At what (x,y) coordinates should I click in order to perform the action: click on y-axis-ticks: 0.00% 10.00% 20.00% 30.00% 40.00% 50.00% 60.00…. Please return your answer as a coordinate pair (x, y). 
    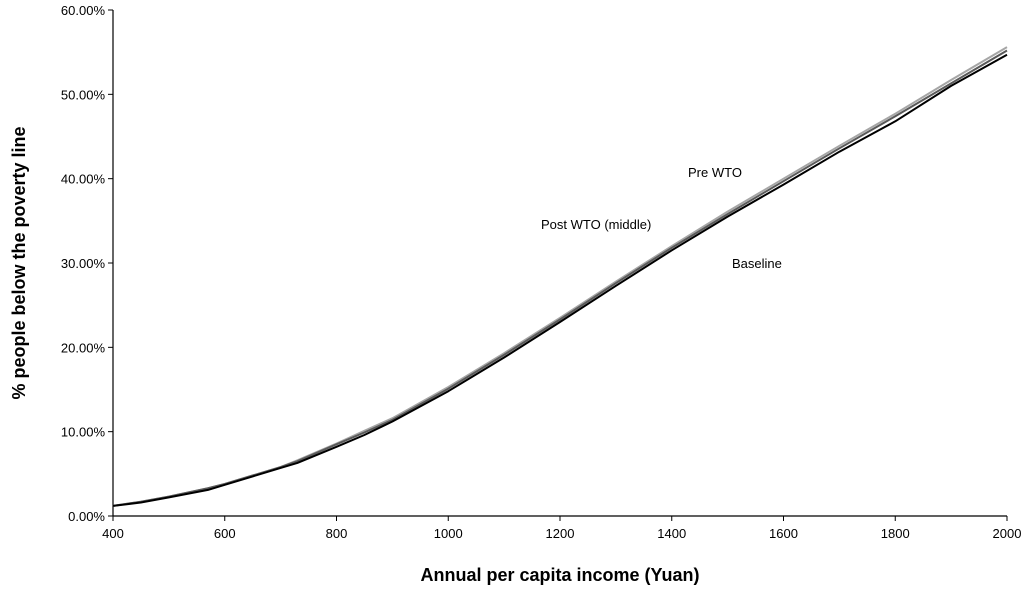
    Looking at the image, I should click on (87, 263).